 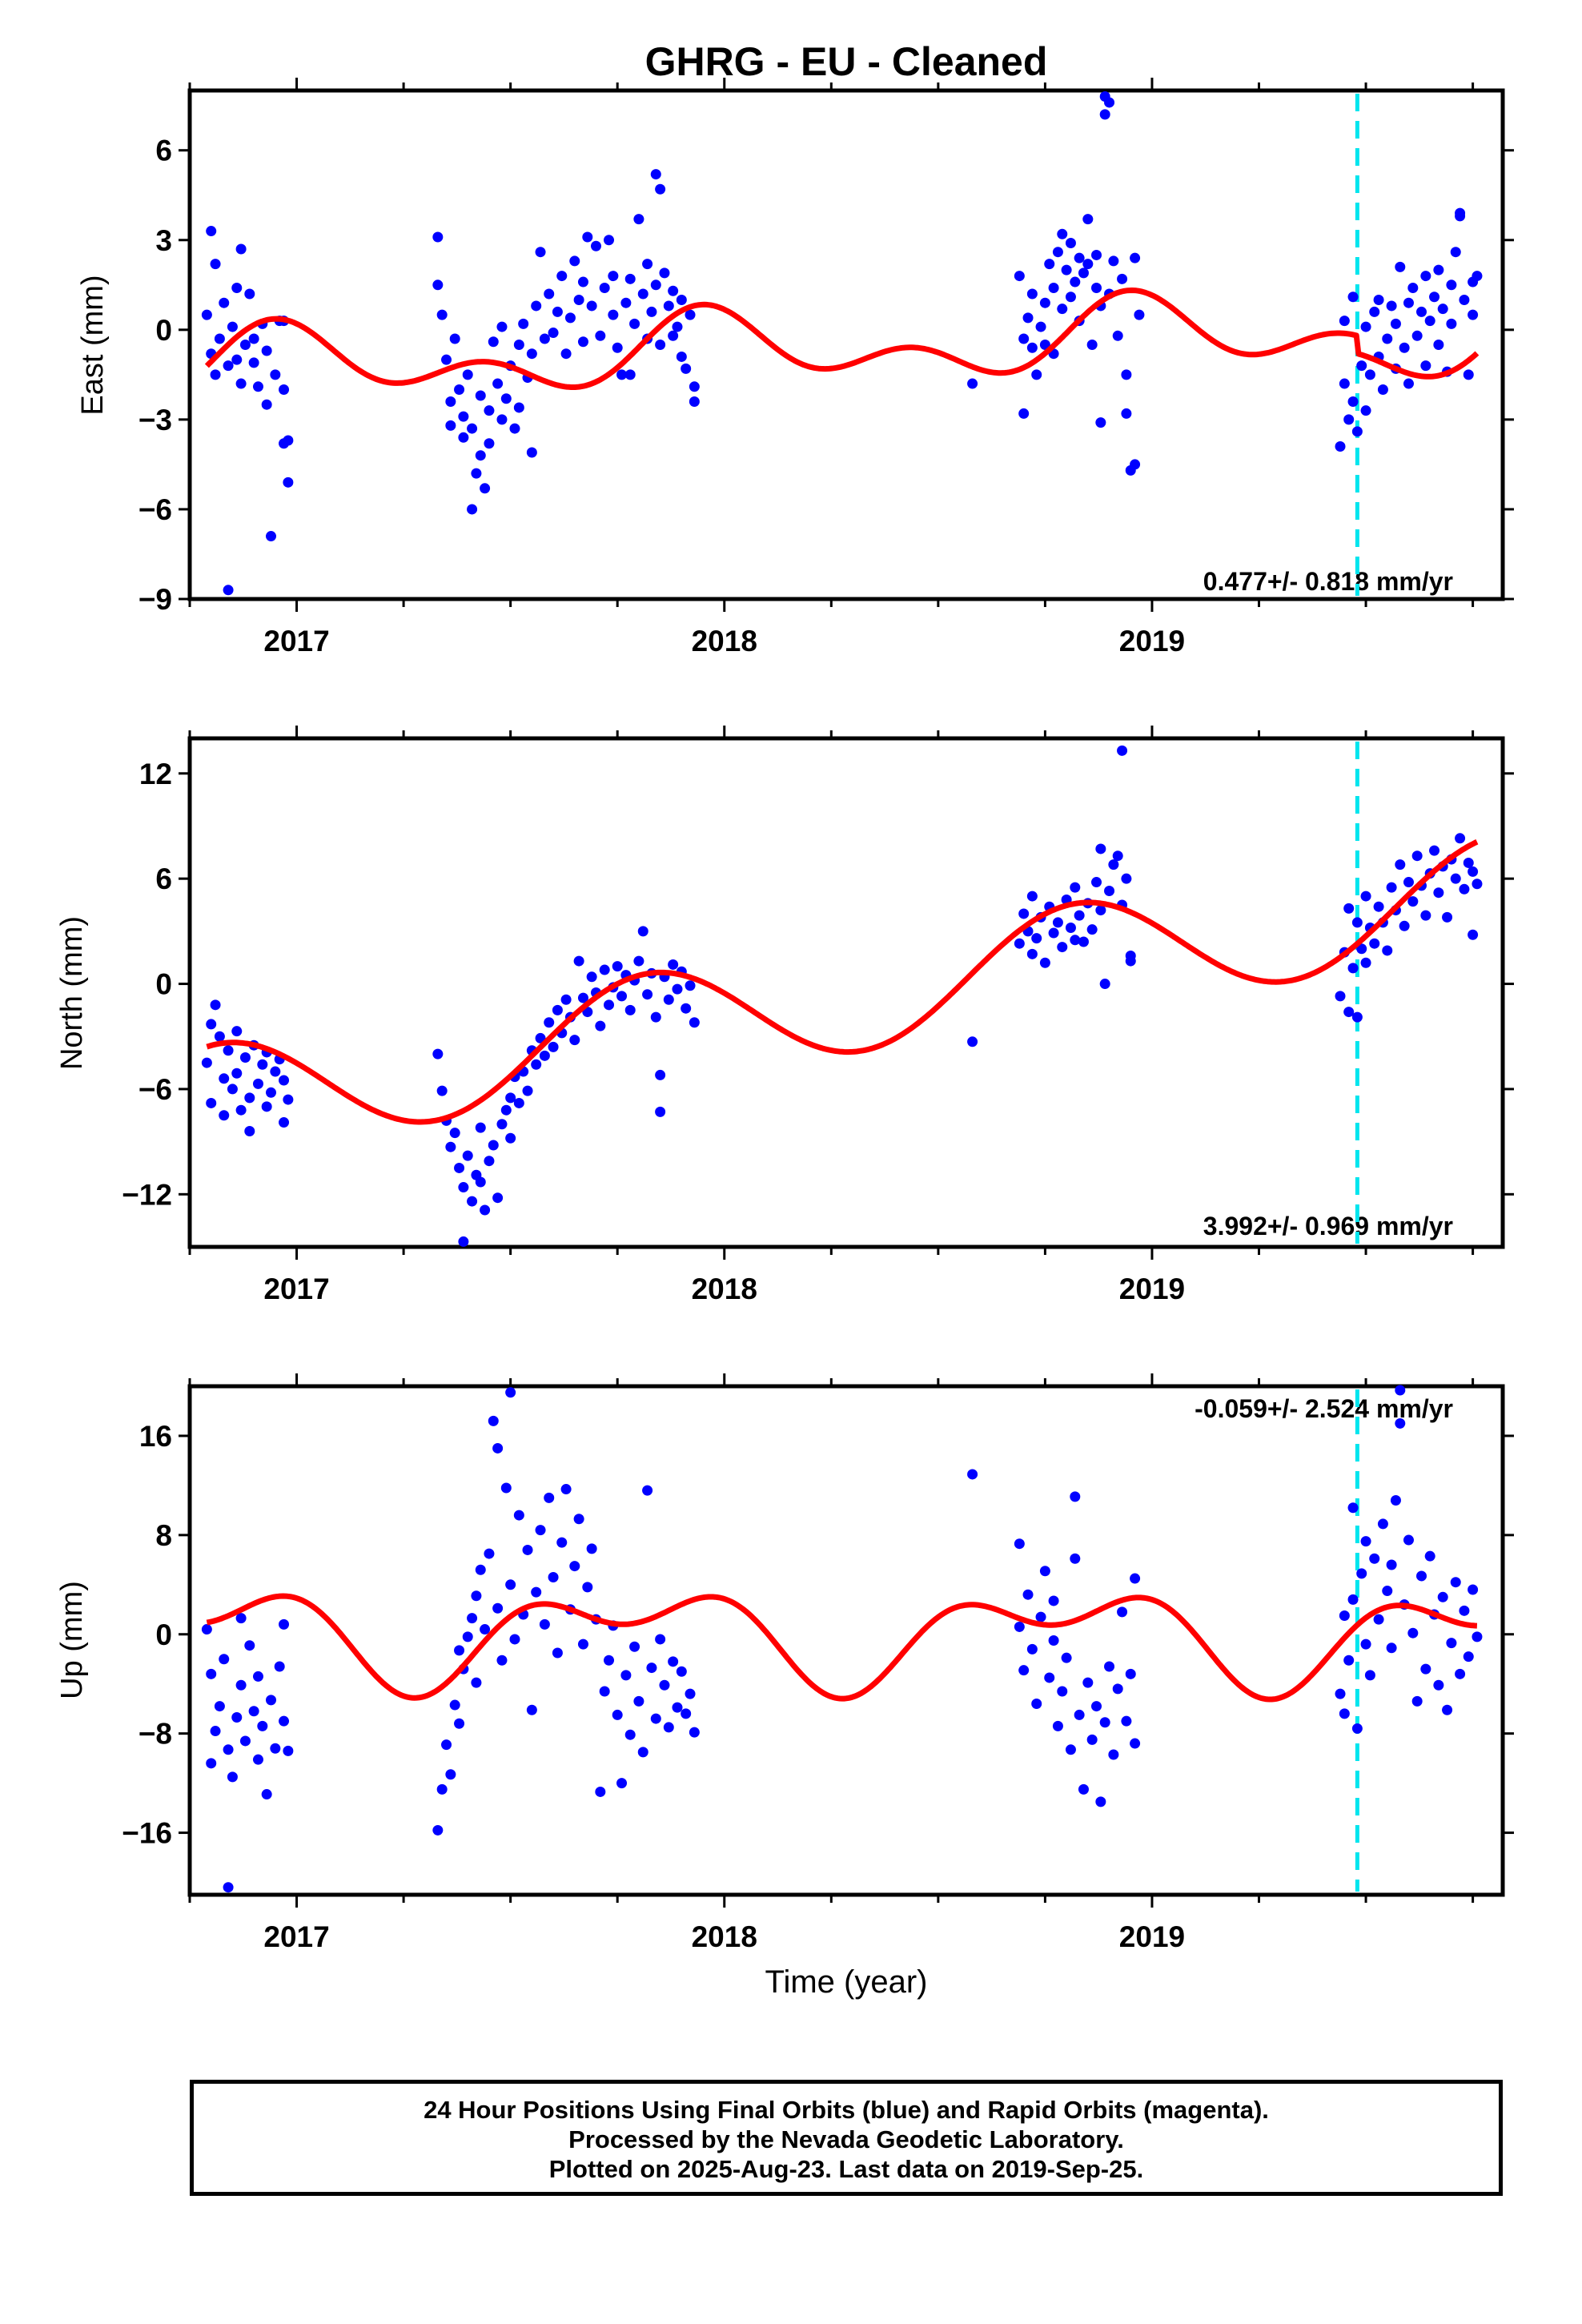 What do you see at coordinates (843, 982) in the screenshot?
I see `north-fit-curve` at bounding box center [843, 982].